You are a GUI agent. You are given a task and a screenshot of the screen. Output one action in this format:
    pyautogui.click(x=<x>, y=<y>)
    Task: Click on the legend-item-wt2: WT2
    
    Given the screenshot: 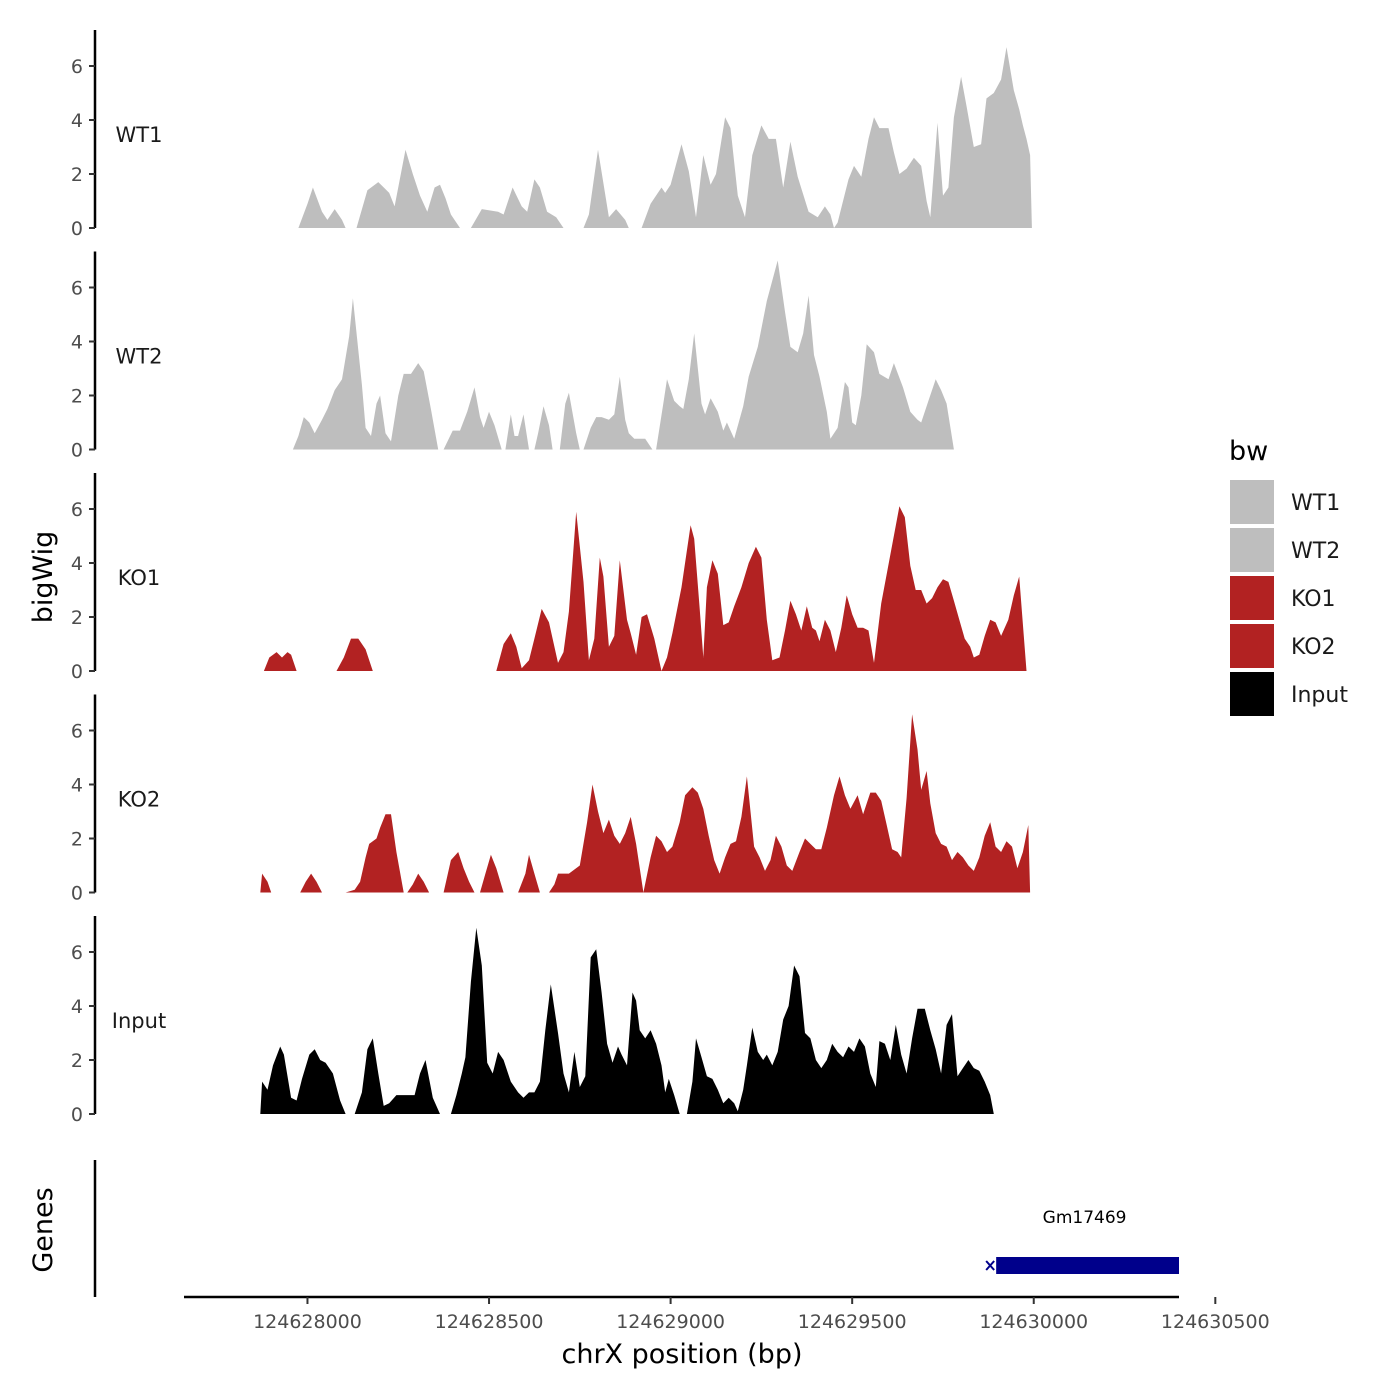 What is the action you would take?
    pyautogui.click(x=1285, y=550)
    